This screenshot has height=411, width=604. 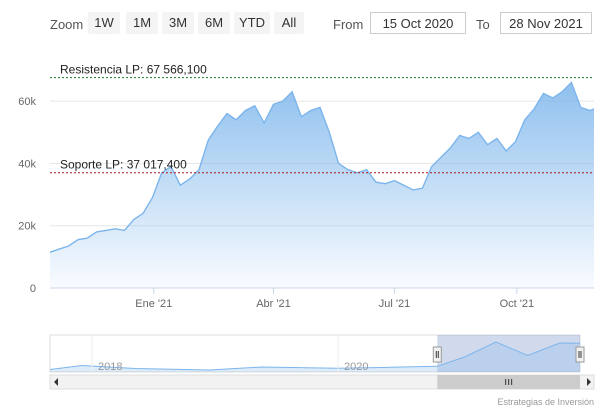 I want to click on navigator-line, so click(x=315, y=356).